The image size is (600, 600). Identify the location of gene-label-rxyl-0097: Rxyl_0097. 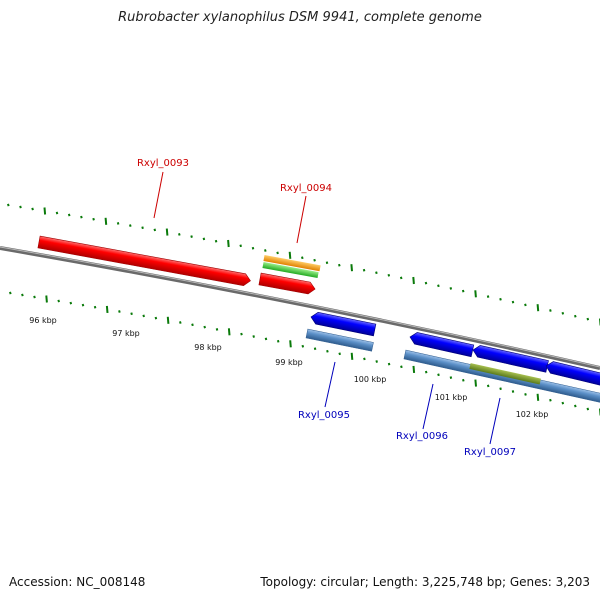
(490, 452).